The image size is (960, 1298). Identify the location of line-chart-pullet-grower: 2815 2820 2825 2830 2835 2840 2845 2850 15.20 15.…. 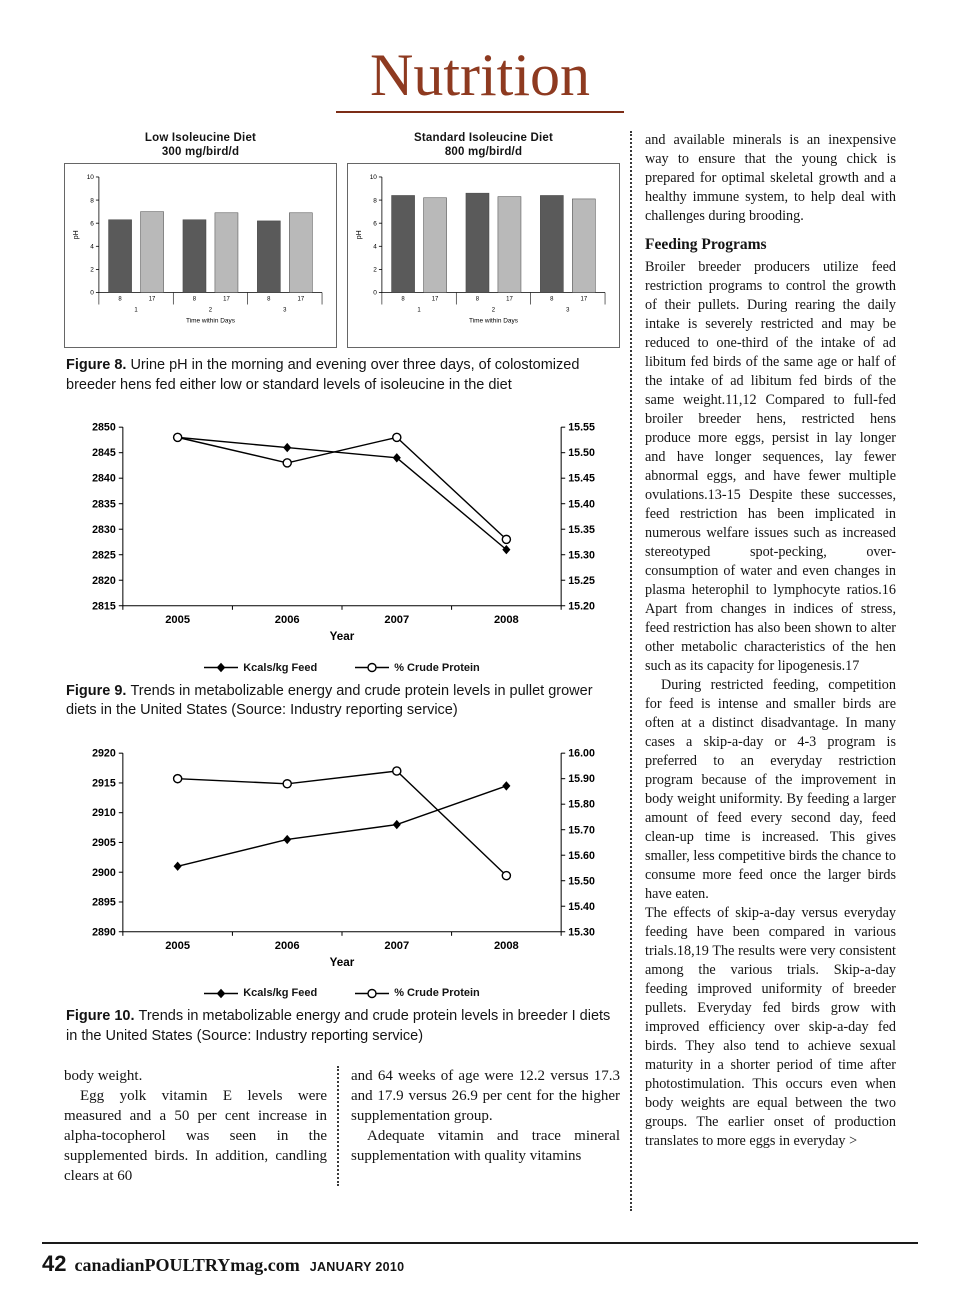
(342, 538).